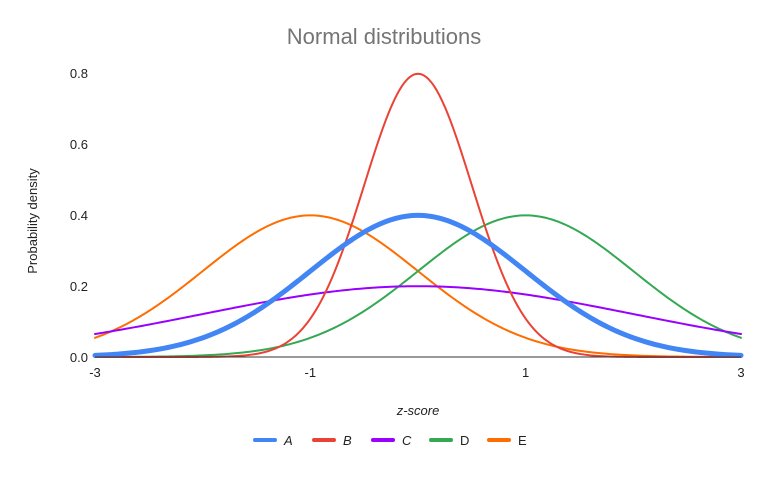 This screenshot has height=480, width=768. Describe the element at coordinates (79, 286) in the screenshot. I see `y-tick-label: 0.2` at that location.